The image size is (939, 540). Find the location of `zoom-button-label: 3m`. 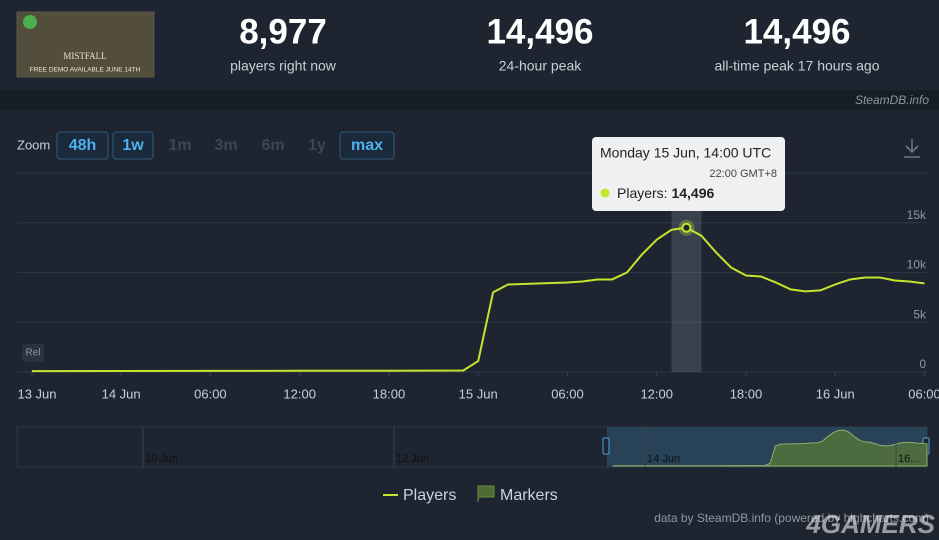

zoom-button-label: 3m is located at coordinates (225, 145).